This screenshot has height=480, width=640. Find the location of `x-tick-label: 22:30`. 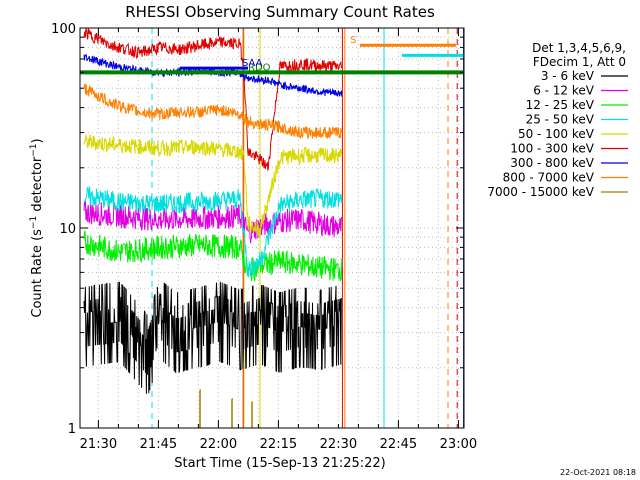

x-tick-label: 22:30 is located at coordinates (338, 444).